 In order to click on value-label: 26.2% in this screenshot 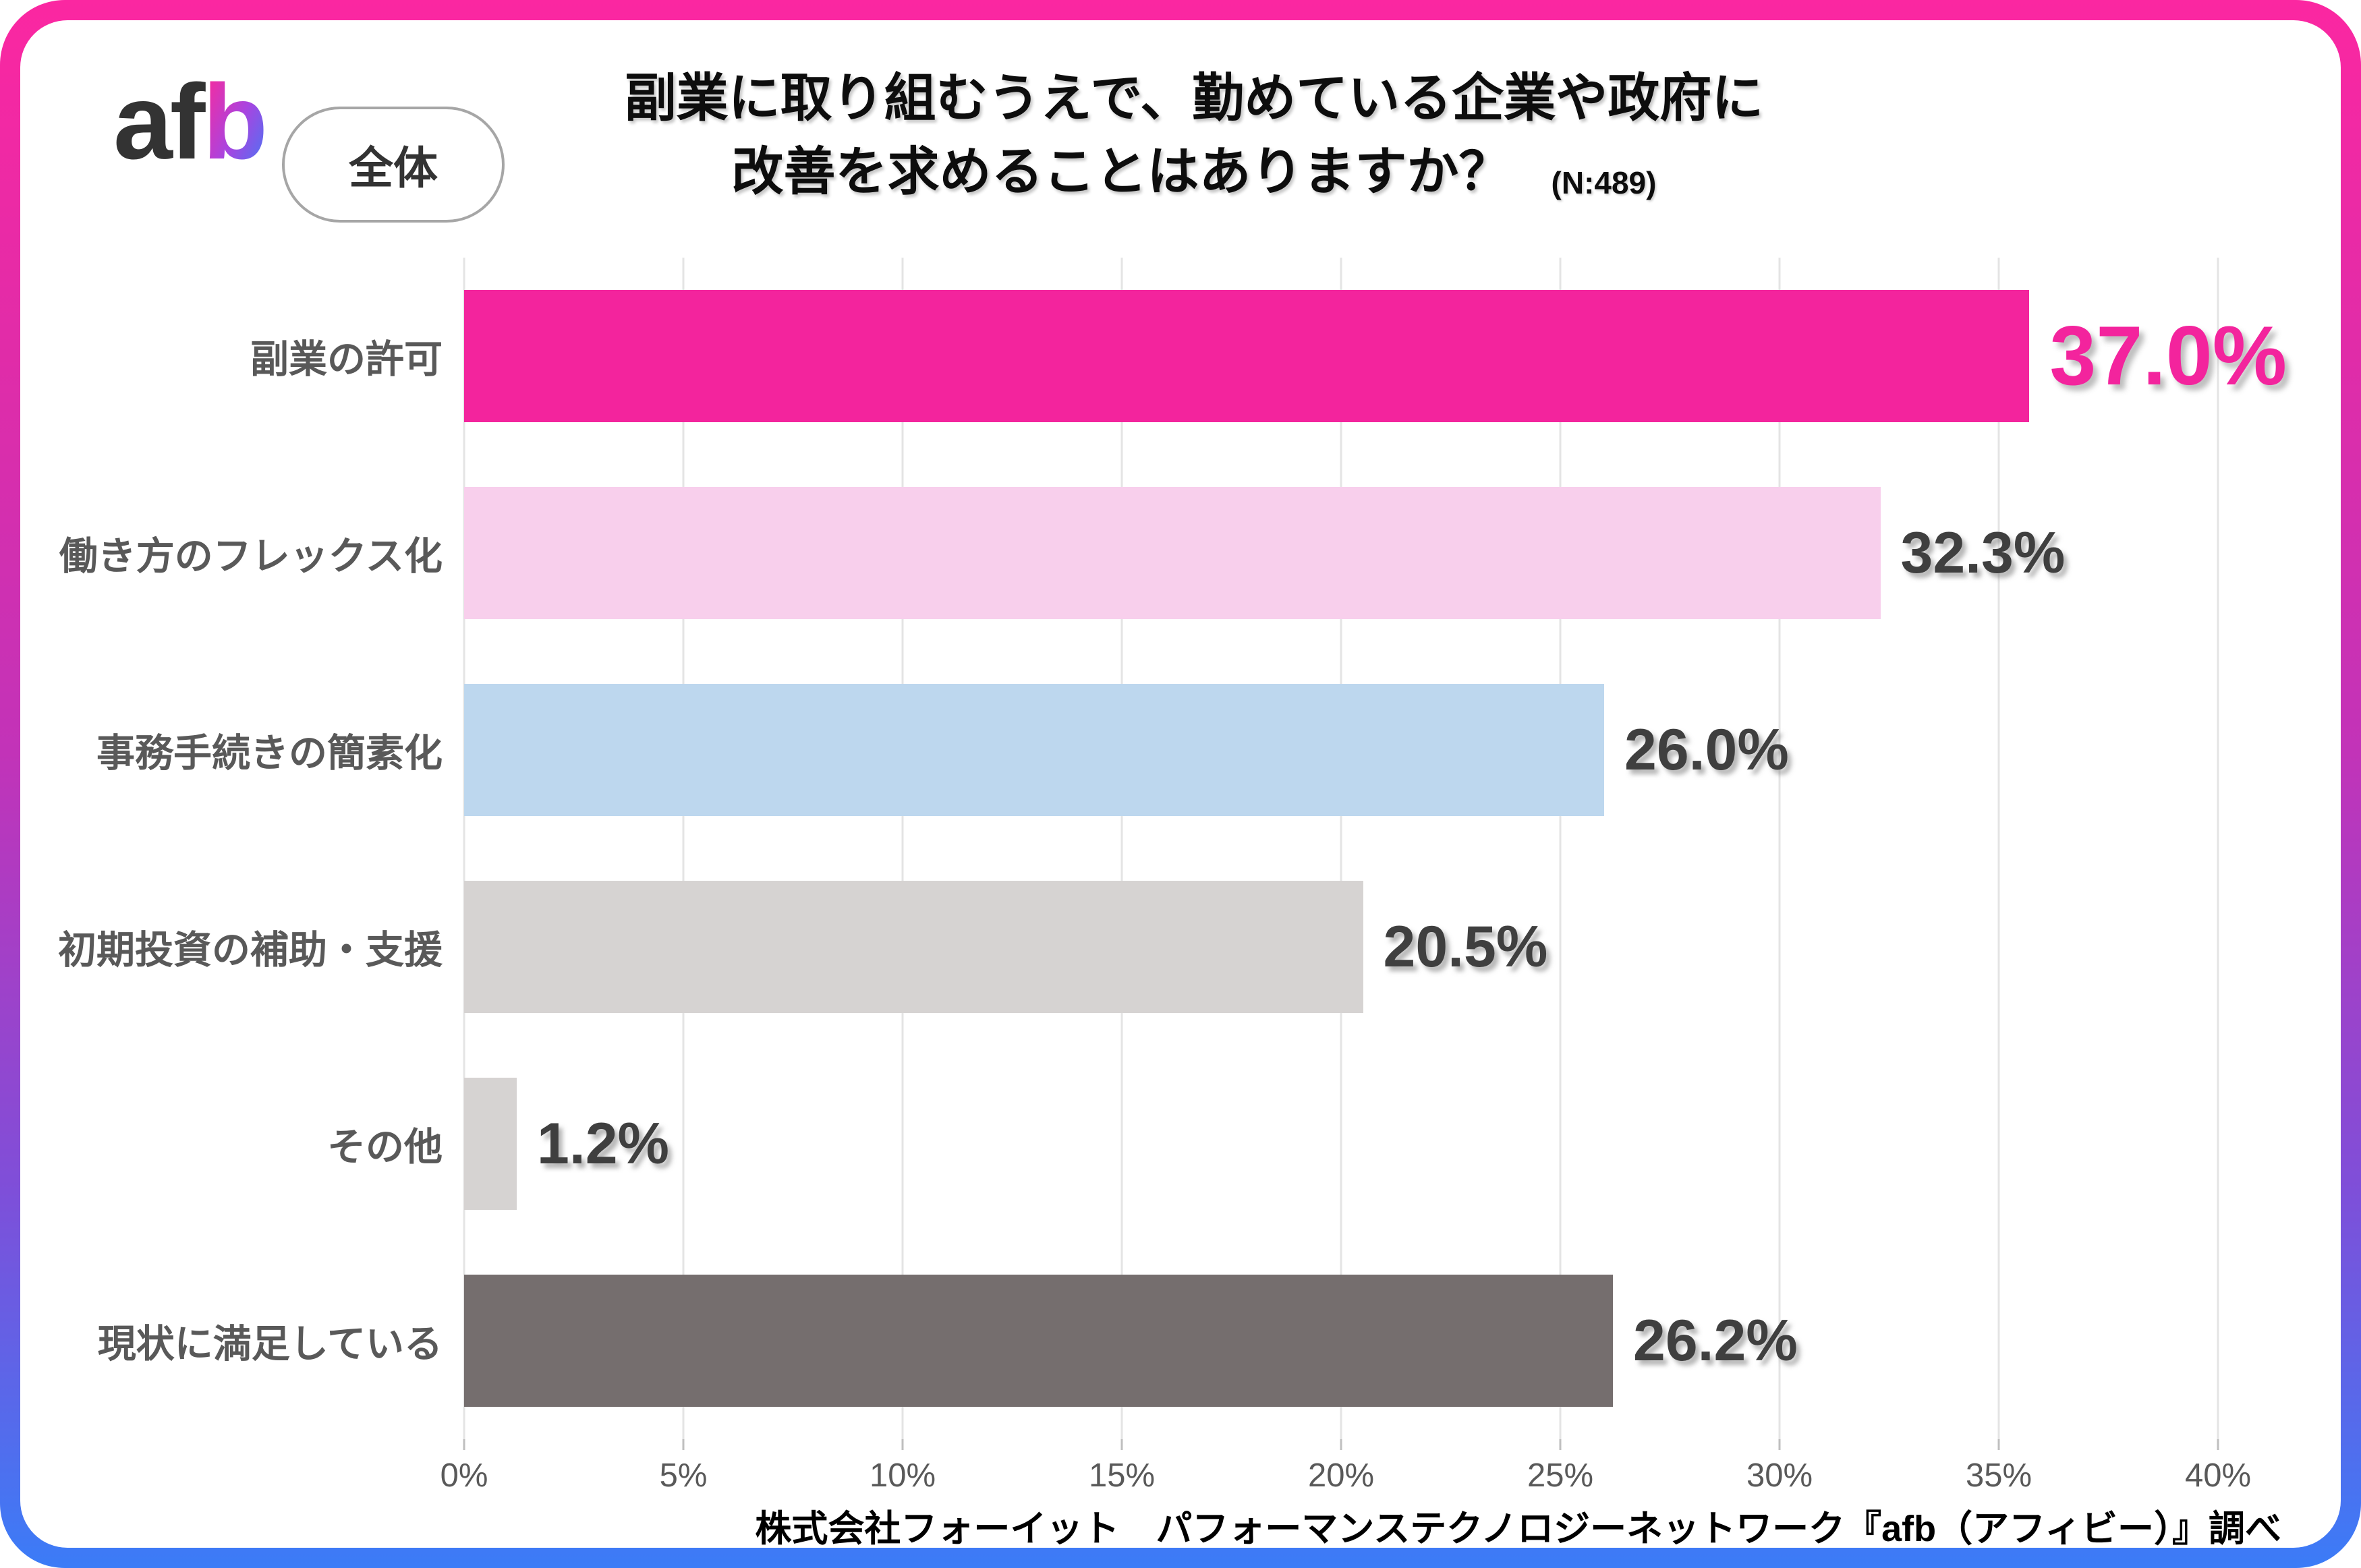, I will do `click(1716, 1340)`.